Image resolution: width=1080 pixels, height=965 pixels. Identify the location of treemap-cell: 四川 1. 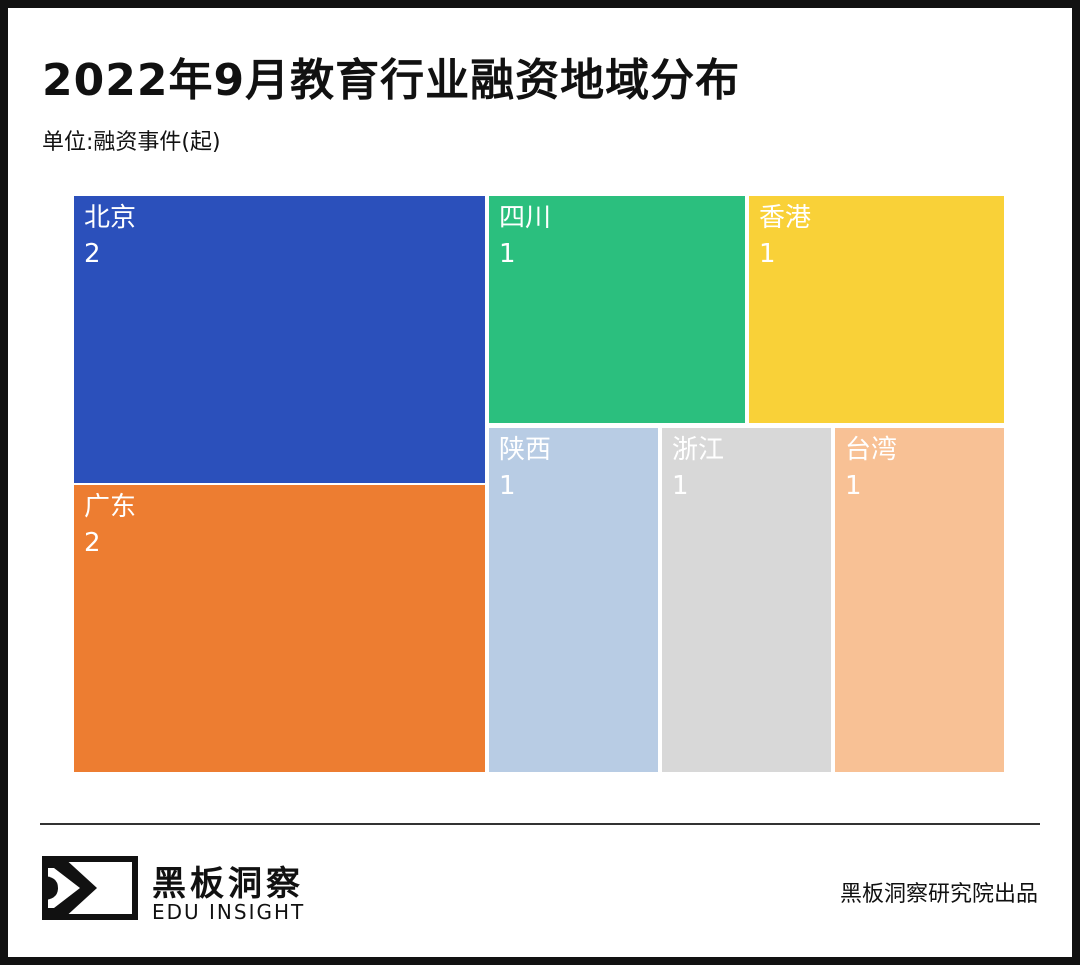
(617, 309).